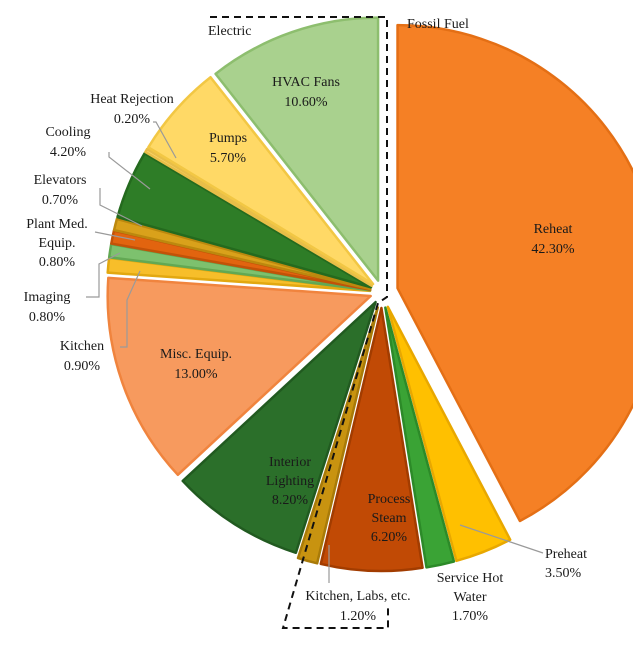 The width and height of the screenshot is (633, 650). What do you see at coordinates (290, 500) in the screenshot?
I see `label-interior-lighting-line-3: 8.20%` at bounding box center [290, 500].